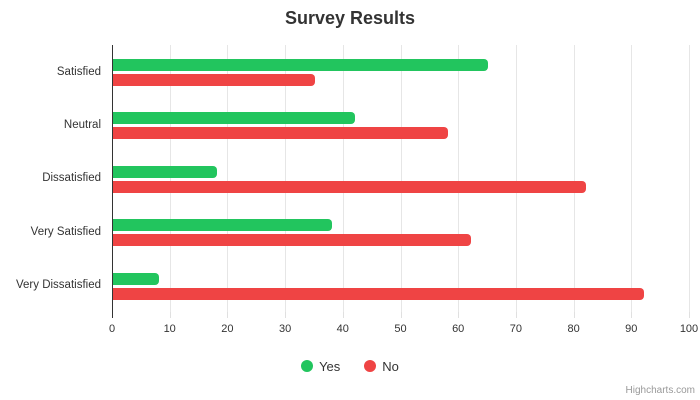 This screenshot has width=700, height=400. Describe the element at coordinates (689, 329) in the screenshot. I see `x-axis-label: 100` at that location.